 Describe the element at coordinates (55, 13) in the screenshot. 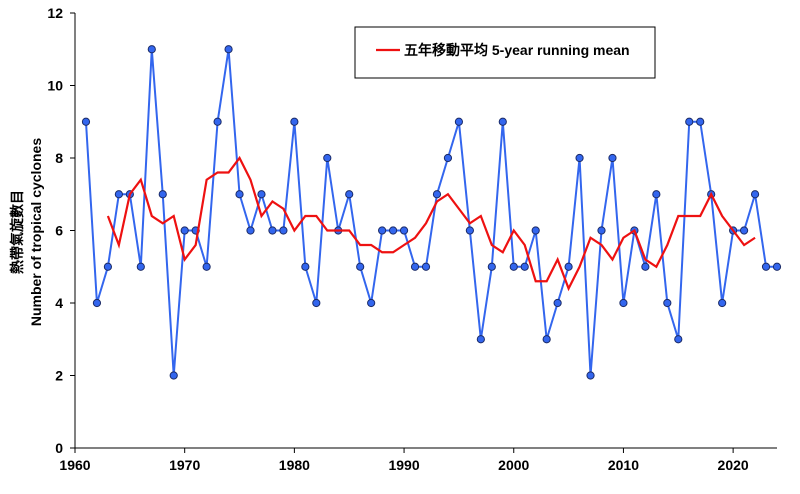

I see `y-tick-label: 12` at that location.